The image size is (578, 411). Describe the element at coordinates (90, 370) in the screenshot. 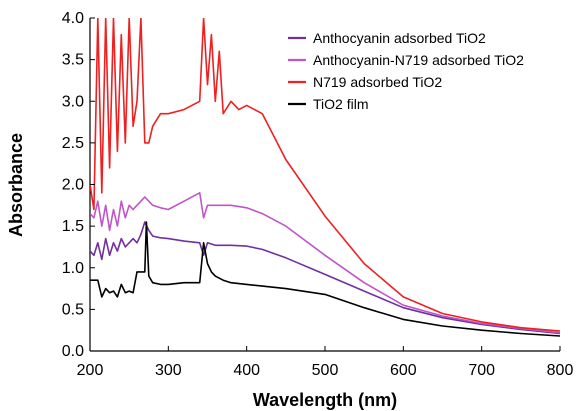

I see `x-tick-label: 200` at that location.